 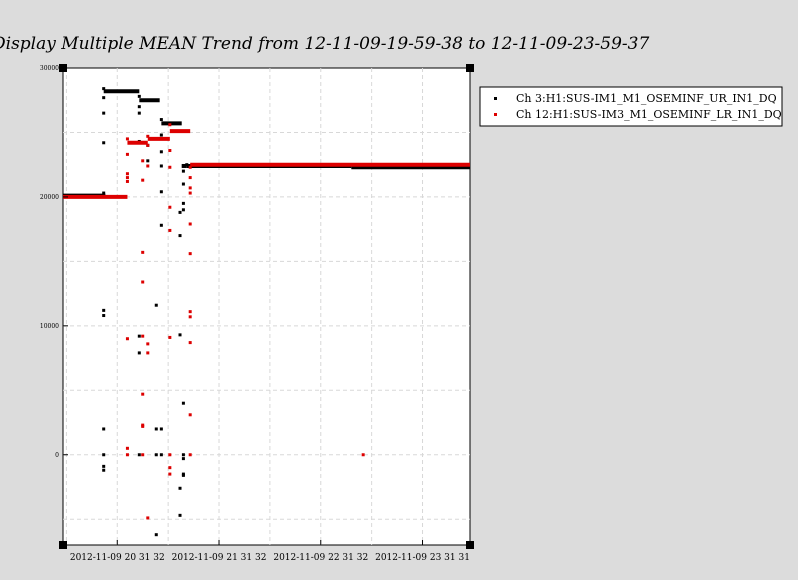 What do you see at coordinates (422, 558) in the screenshot?
I see `x-tick-label: 2012-11-09 23 31 31` at bounding box center [422, 558].